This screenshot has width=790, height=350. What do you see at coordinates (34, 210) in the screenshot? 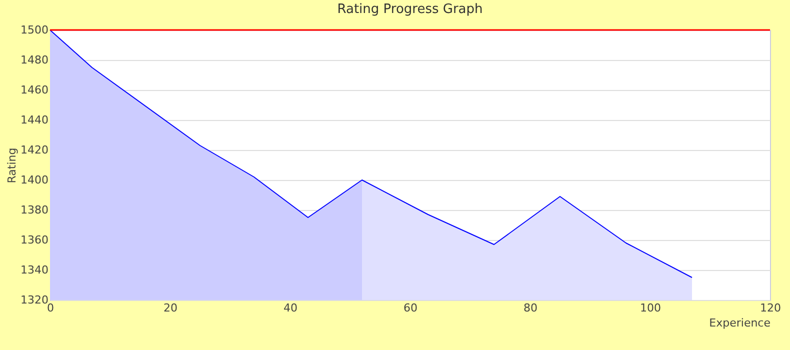
I see `y-tick-label: 1380` at bounding box center [34, 210].